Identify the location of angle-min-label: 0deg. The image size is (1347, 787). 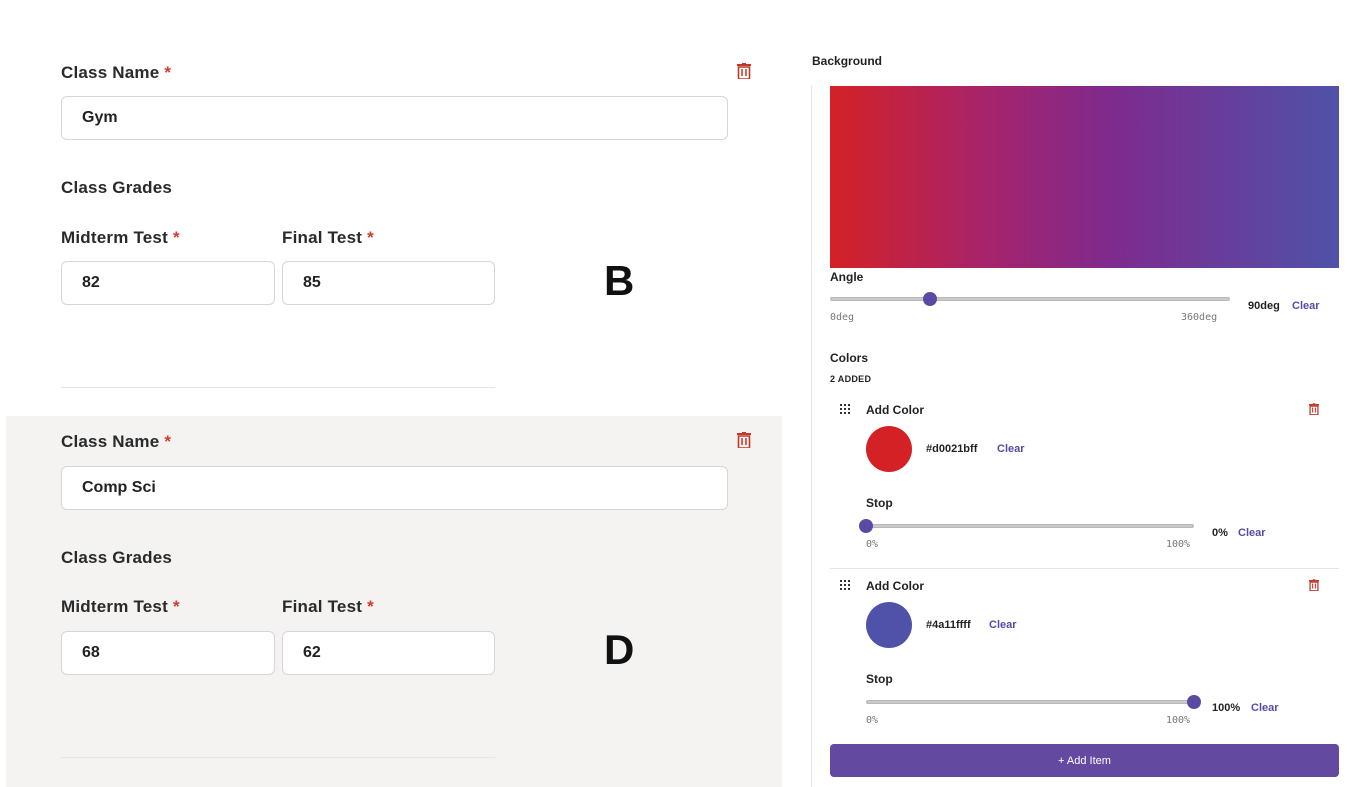
(842, 317).